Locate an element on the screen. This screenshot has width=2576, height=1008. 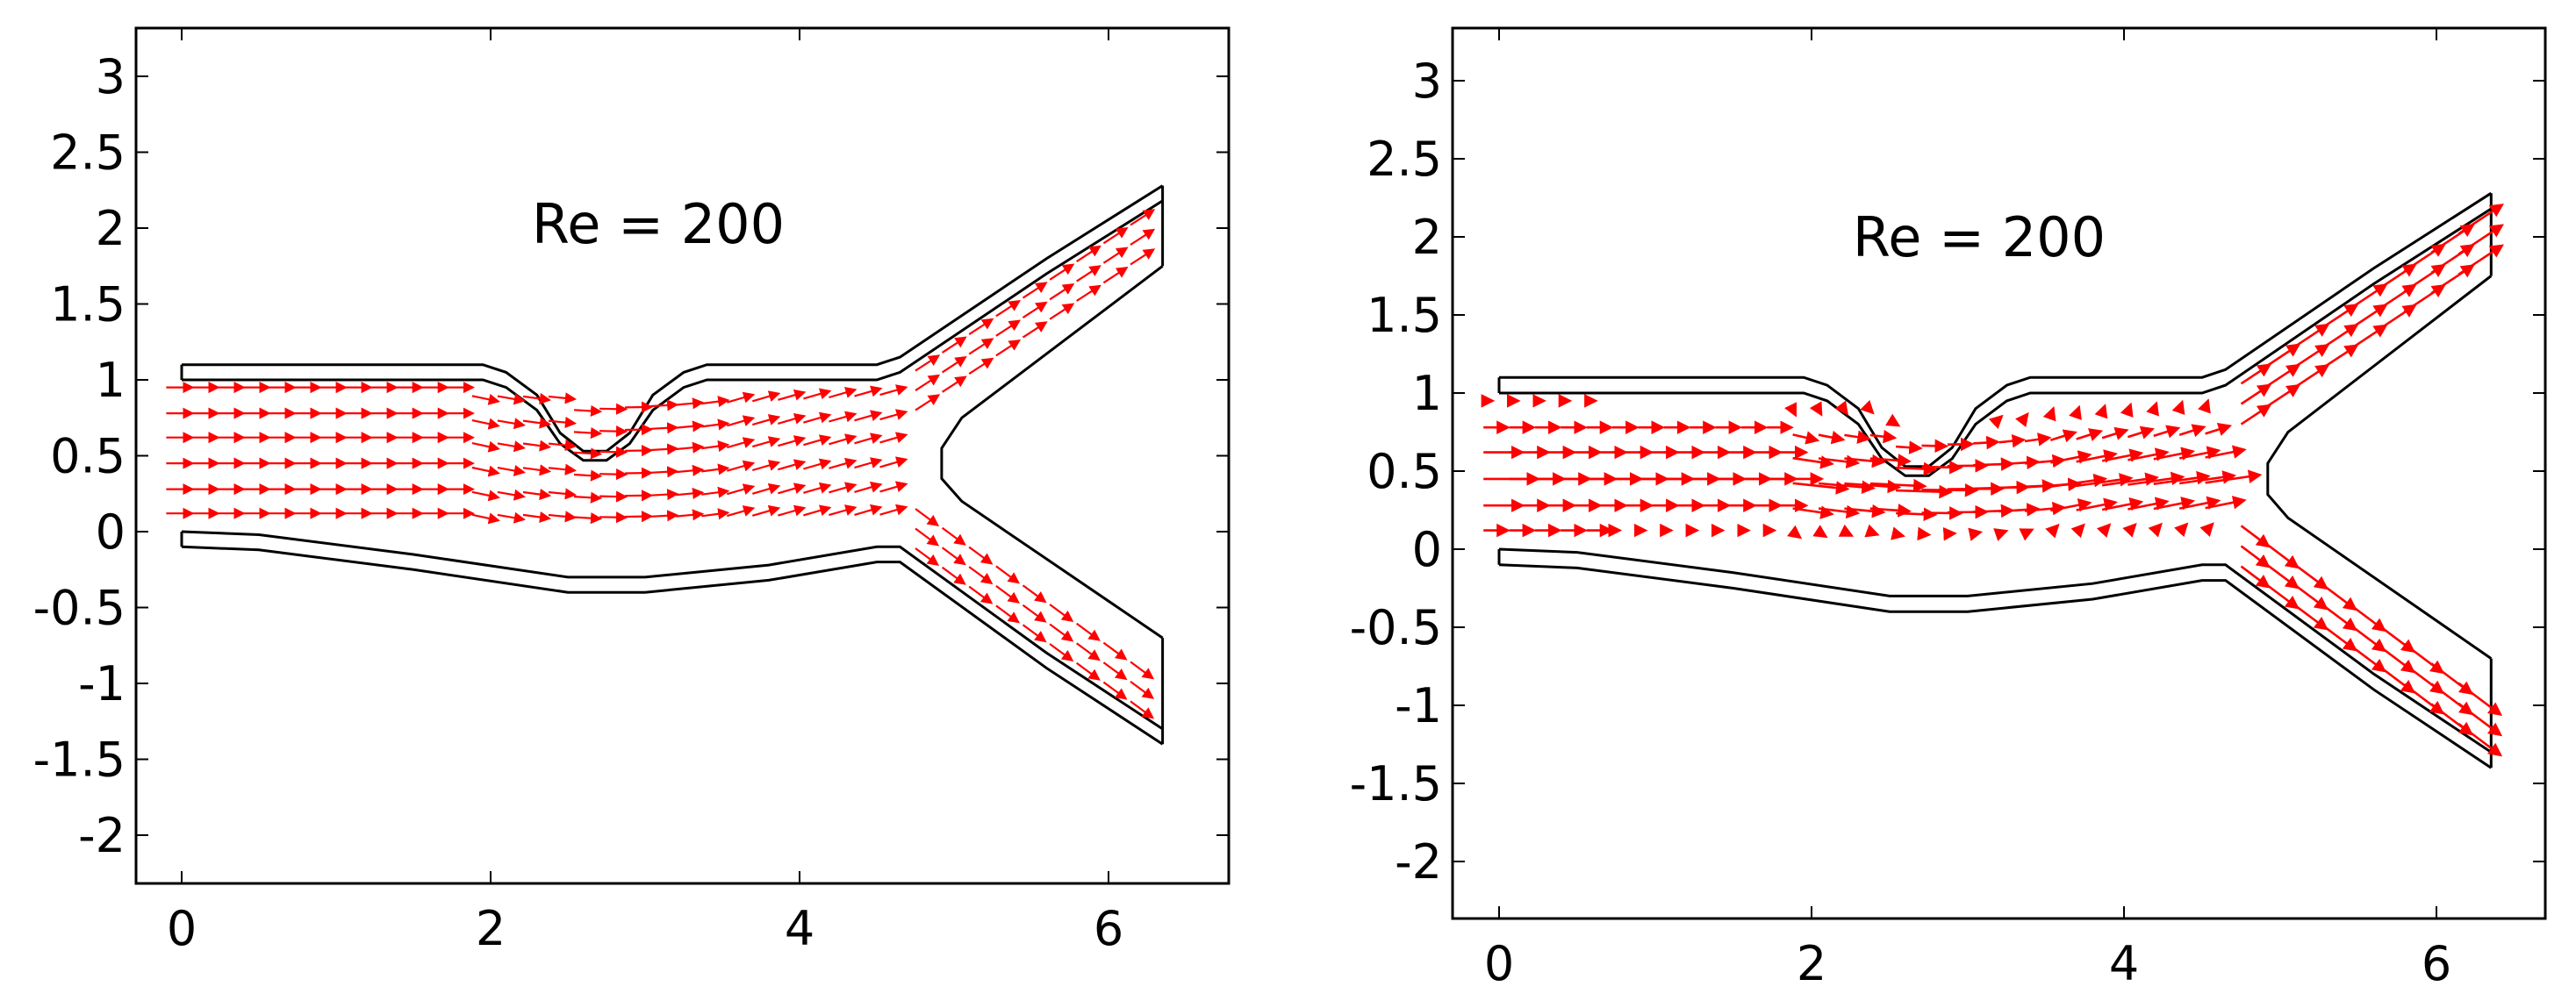
x-tick-label: 0 is located at coordinates (1499, 963).